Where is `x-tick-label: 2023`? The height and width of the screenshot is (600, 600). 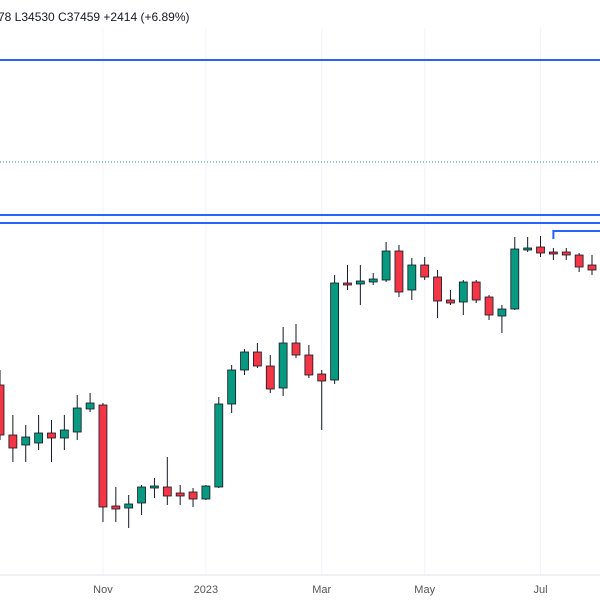
x-tick-label: 2023 is located at coordinates (206, 590).